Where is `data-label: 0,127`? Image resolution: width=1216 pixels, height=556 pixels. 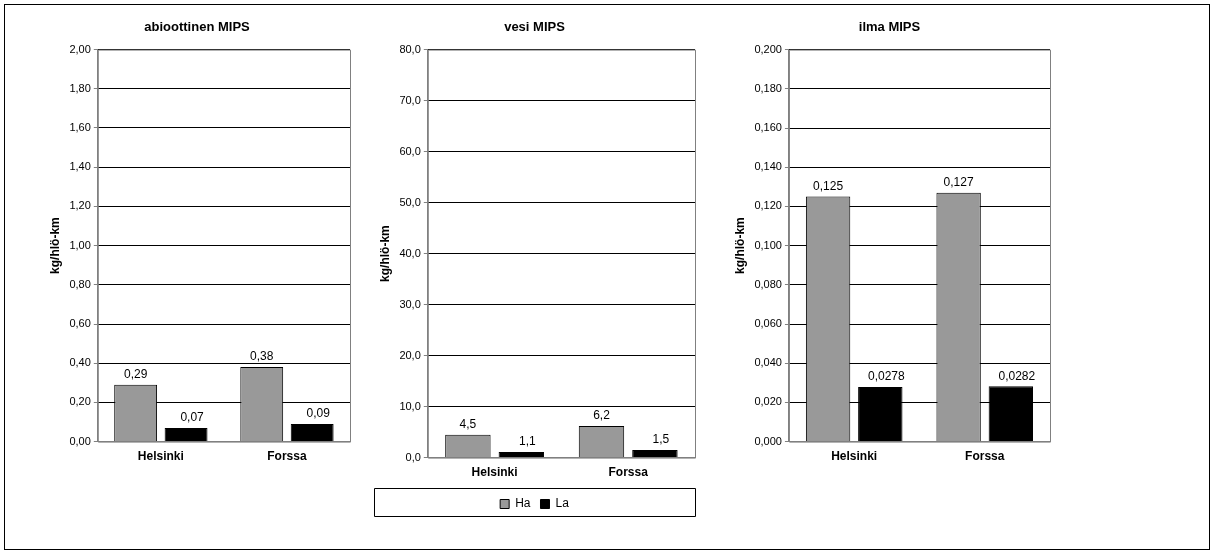 data-label: 0,127 is located at coordinates (958, 181).